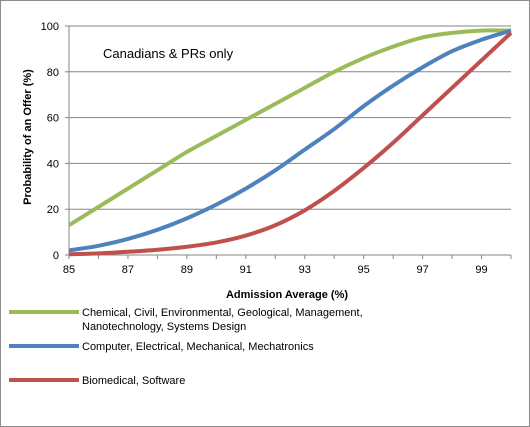  Describe the element at coordinates (53, 73) in the screenshot. I see `y-tick-label: 80` at that location.